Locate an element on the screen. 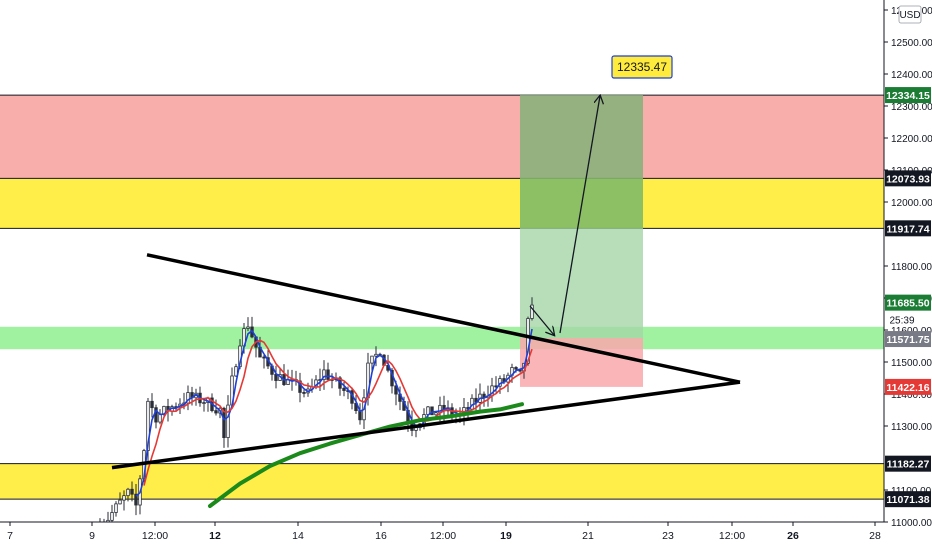  countdown-box is located at coordinates (908, 319).